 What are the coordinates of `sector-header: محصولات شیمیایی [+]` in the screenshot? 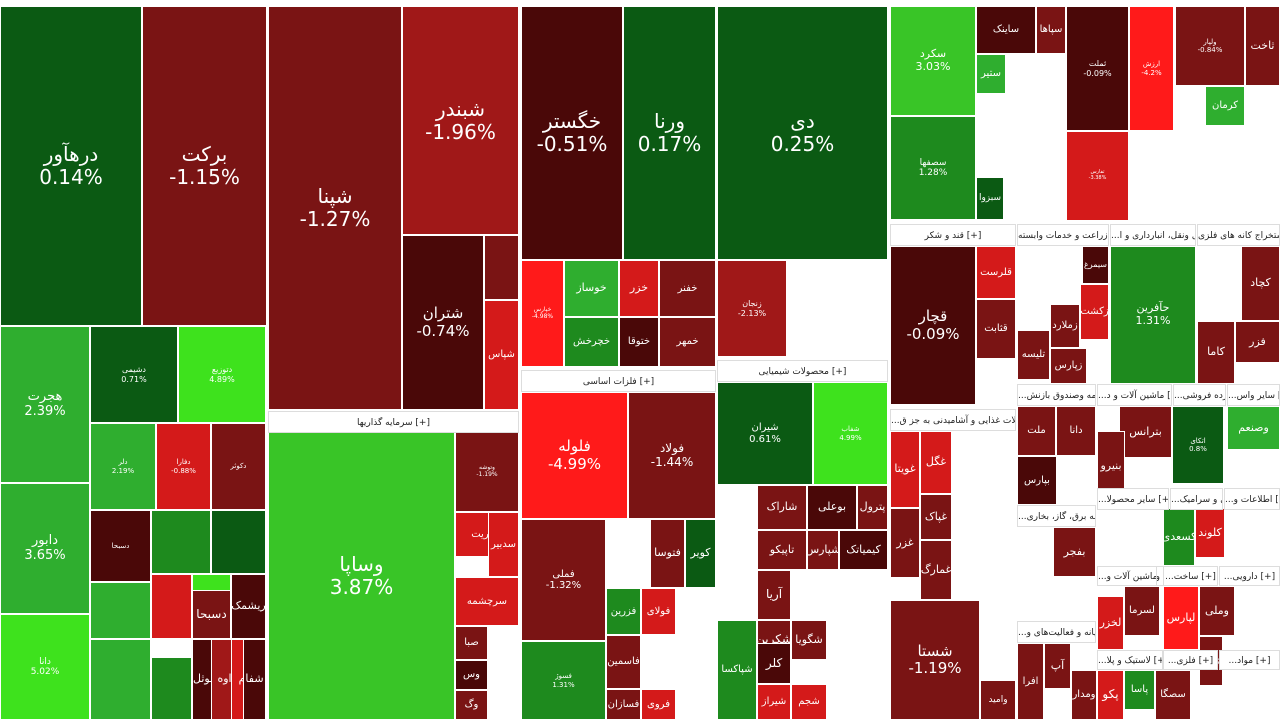 It's located at (802, 371).